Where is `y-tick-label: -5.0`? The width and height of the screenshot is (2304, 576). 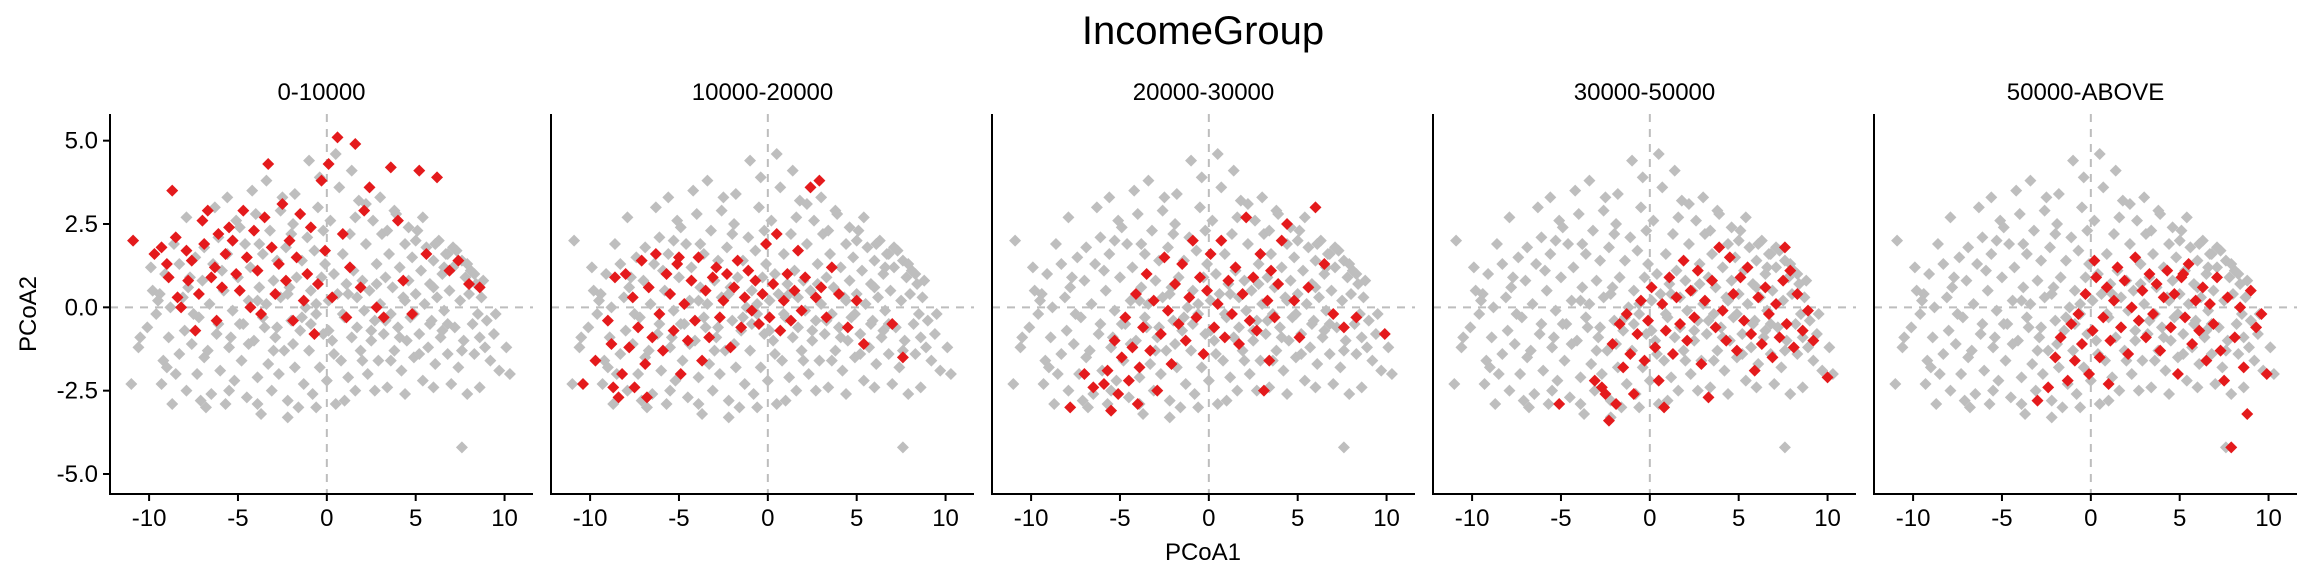 y-tick-label: -5.0 is located at coordinates (77, 474).